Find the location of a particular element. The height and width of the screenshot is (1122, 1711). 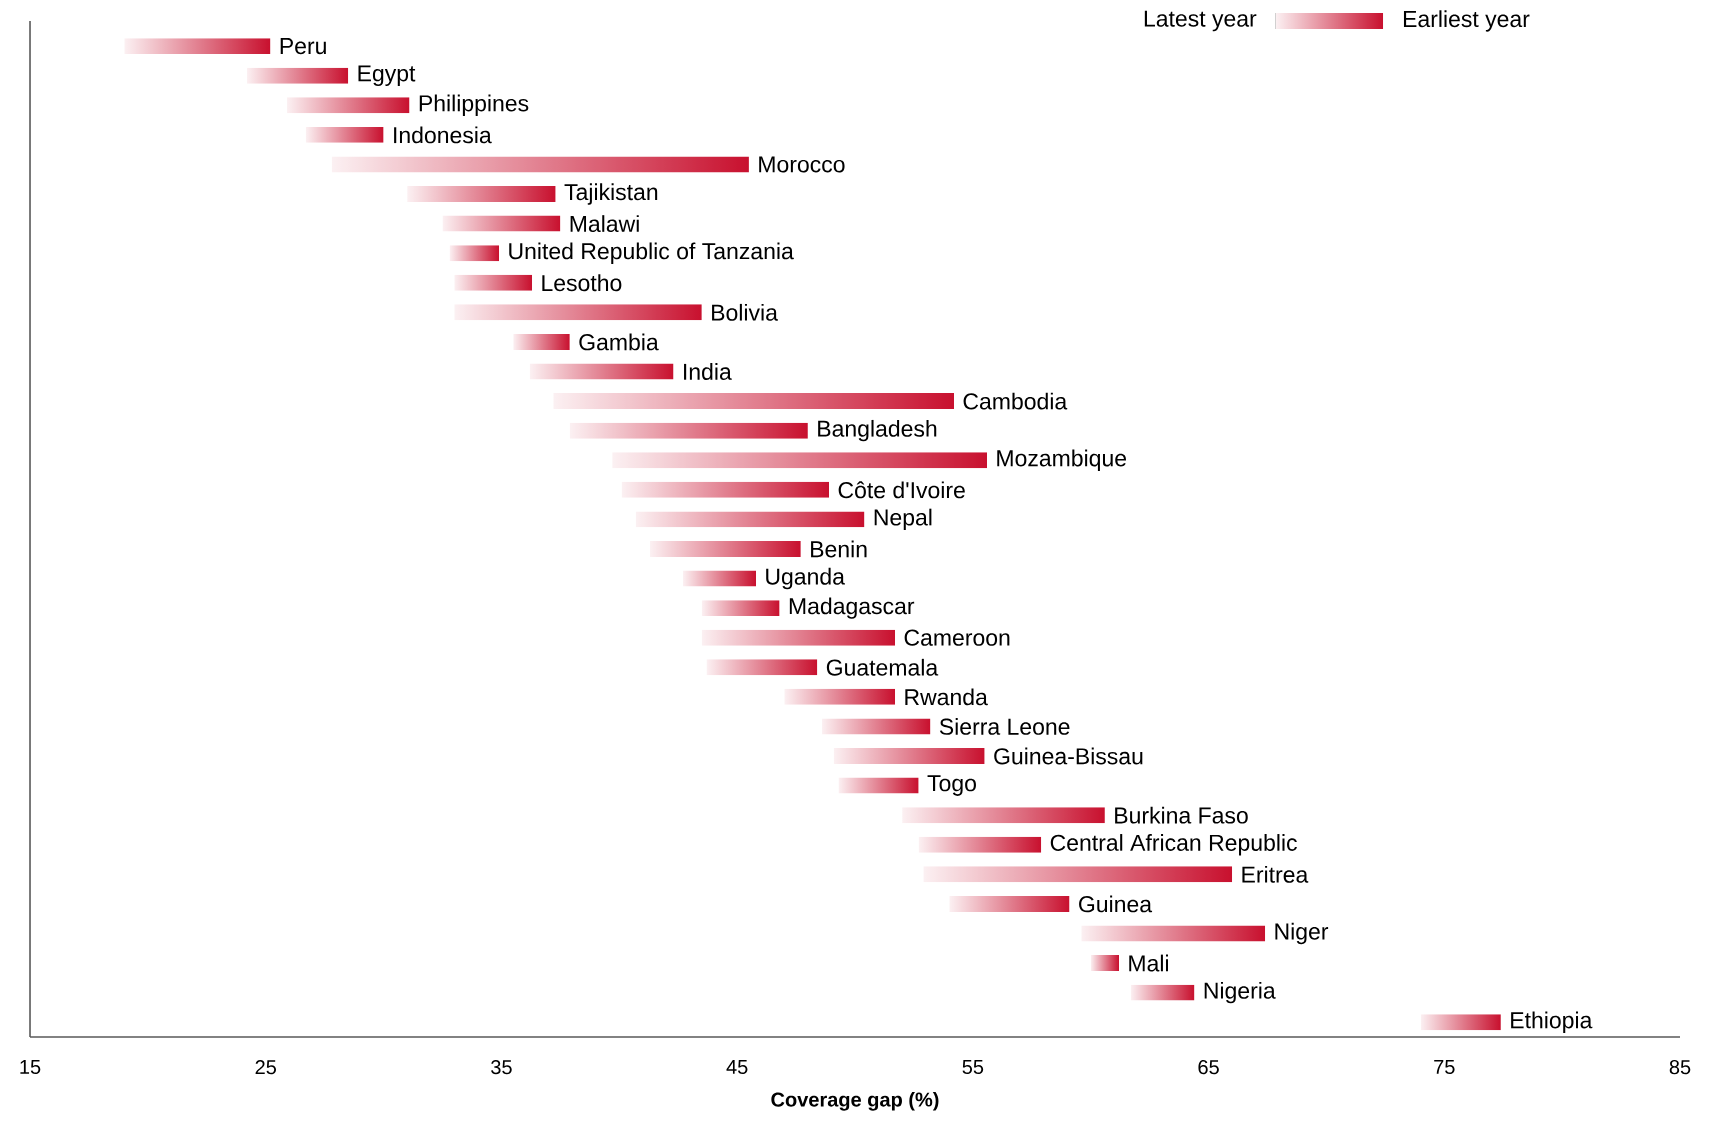

y-tick-label: Cameroon is located at coordinates (957, 637).